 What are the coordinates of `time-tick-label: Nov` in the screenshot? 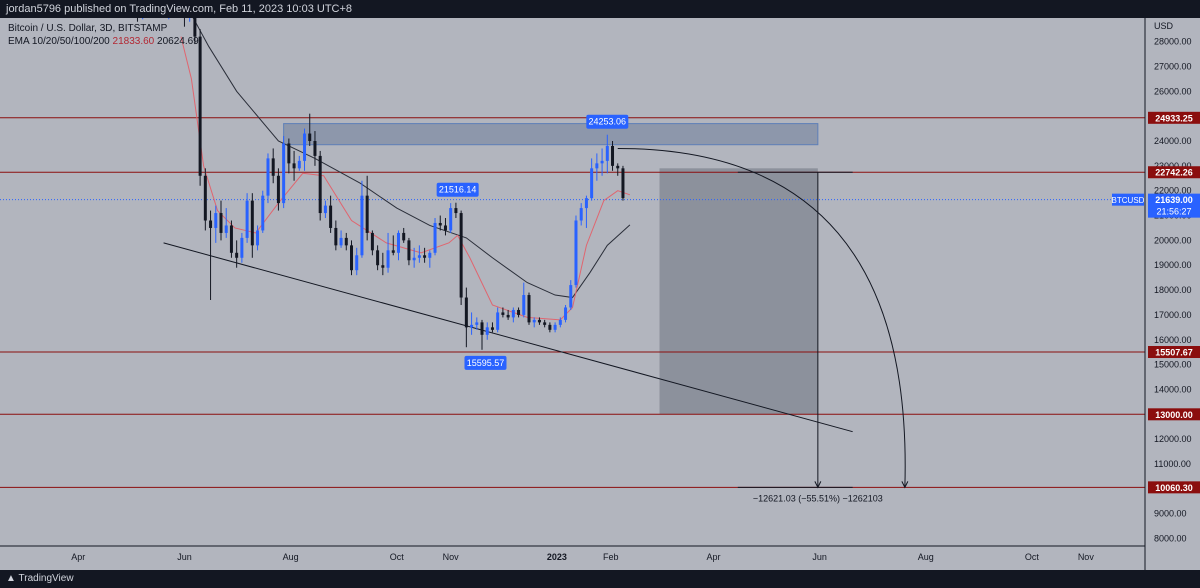 It's located at (451, 557).